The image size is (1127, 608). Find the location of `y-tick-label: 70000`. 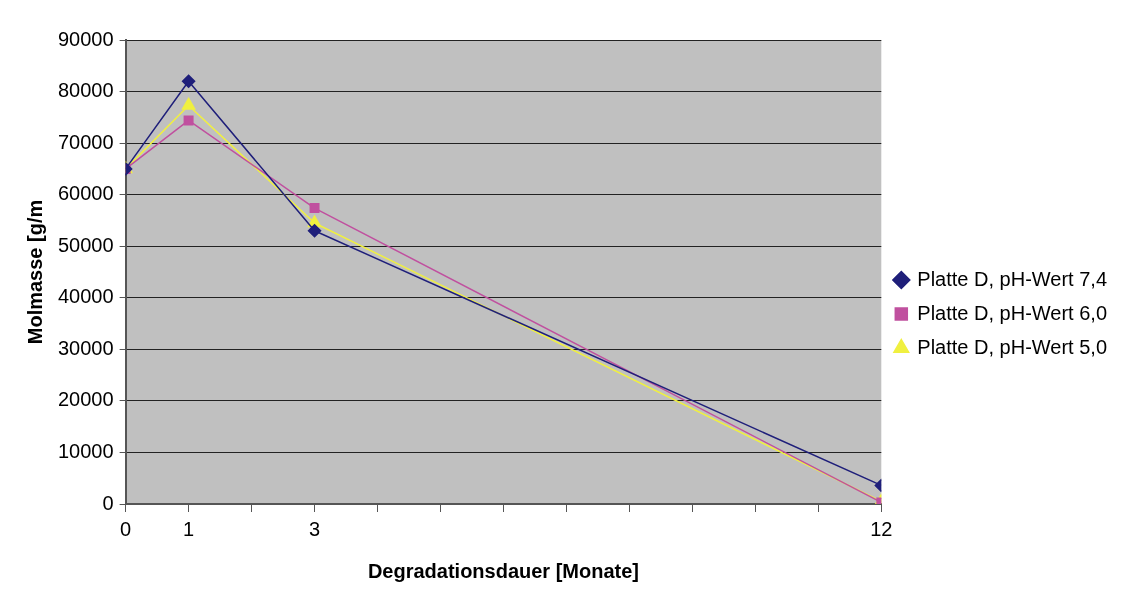

y-tick-label: 70000 is located at coordinates (85, 141).